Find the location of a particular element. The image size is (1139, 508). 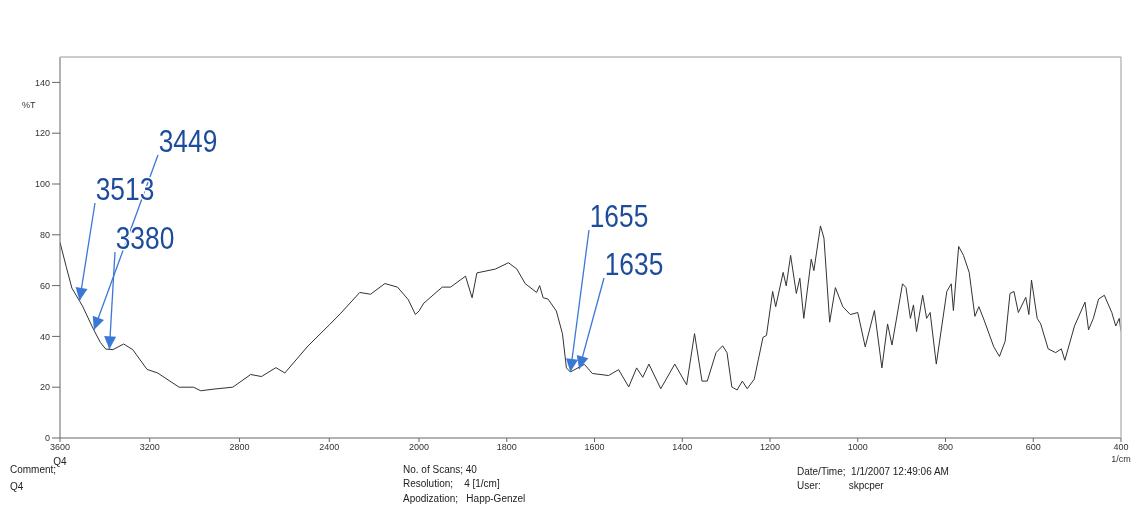

x-tick-label: 1000 is located at coordinates (857, 447).